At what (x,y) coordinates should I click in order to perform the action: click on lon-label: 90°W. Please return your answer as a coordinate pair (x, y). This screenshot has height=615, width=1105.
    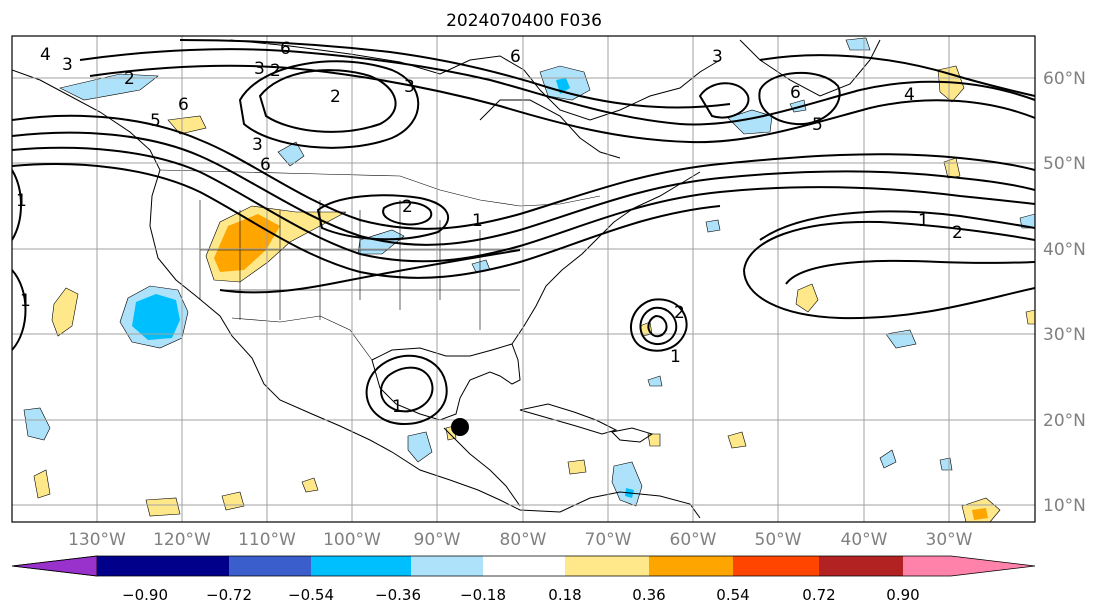
    Looking at the image, I should click on (437, 540).